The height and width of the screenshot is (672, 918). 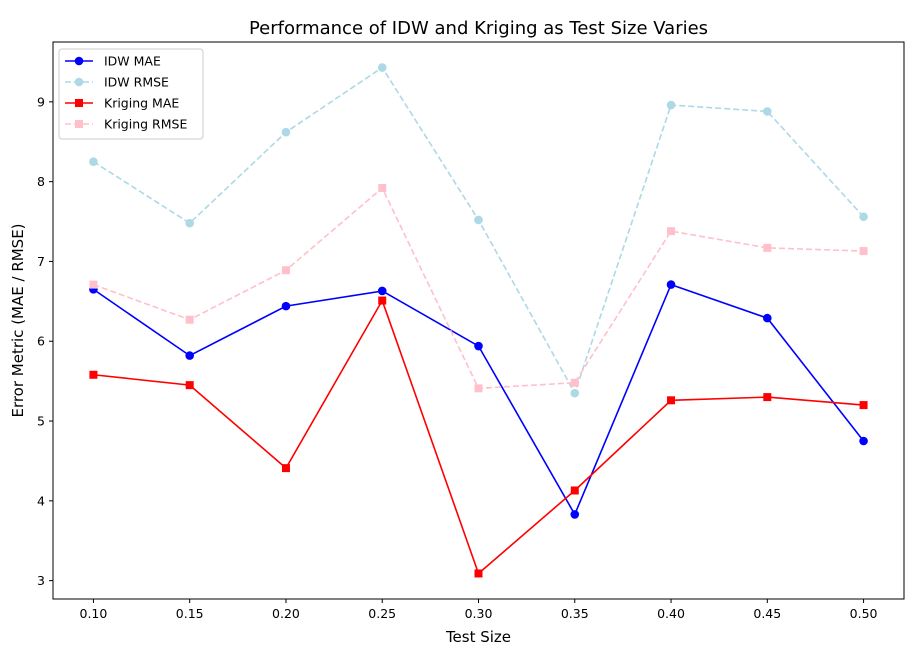 What do you see at coordinates (141, 103) in the screenshot?
I see `legend-label: Kriging MAE` at bounding box center [141, 103].